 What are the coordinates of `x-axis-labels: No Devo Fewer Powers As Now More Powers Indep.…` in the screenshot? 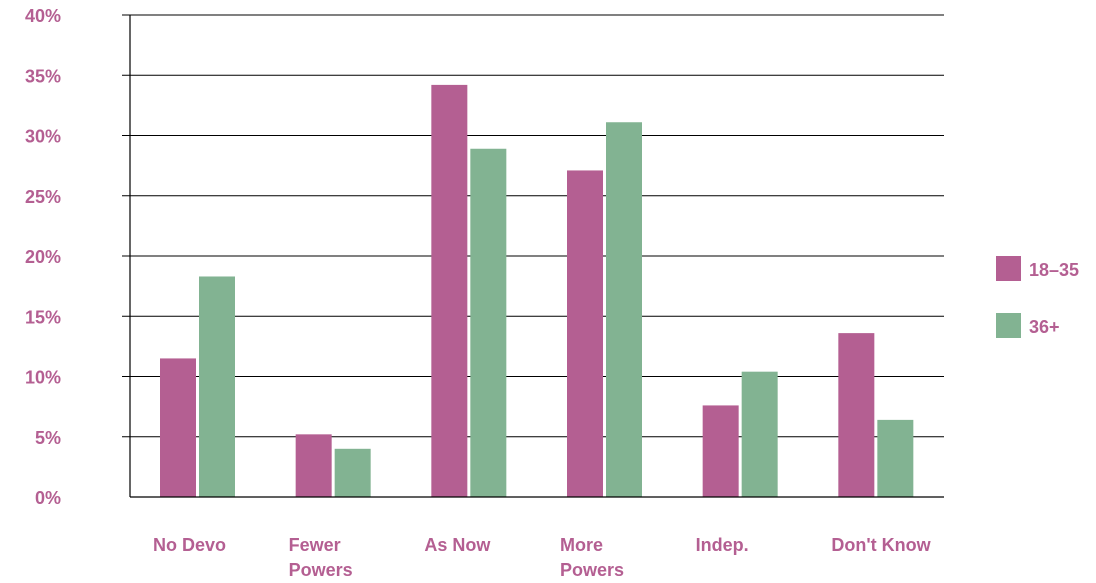 It's located at (542, 557).